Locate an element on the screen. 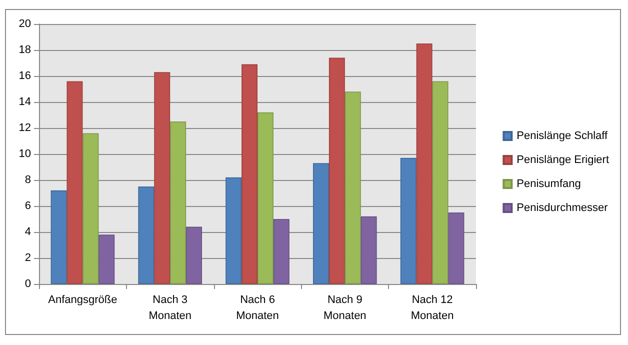 The image size is (628, 345). legend-label: Penislänge Erigiert is located at coordinates (563, 160).